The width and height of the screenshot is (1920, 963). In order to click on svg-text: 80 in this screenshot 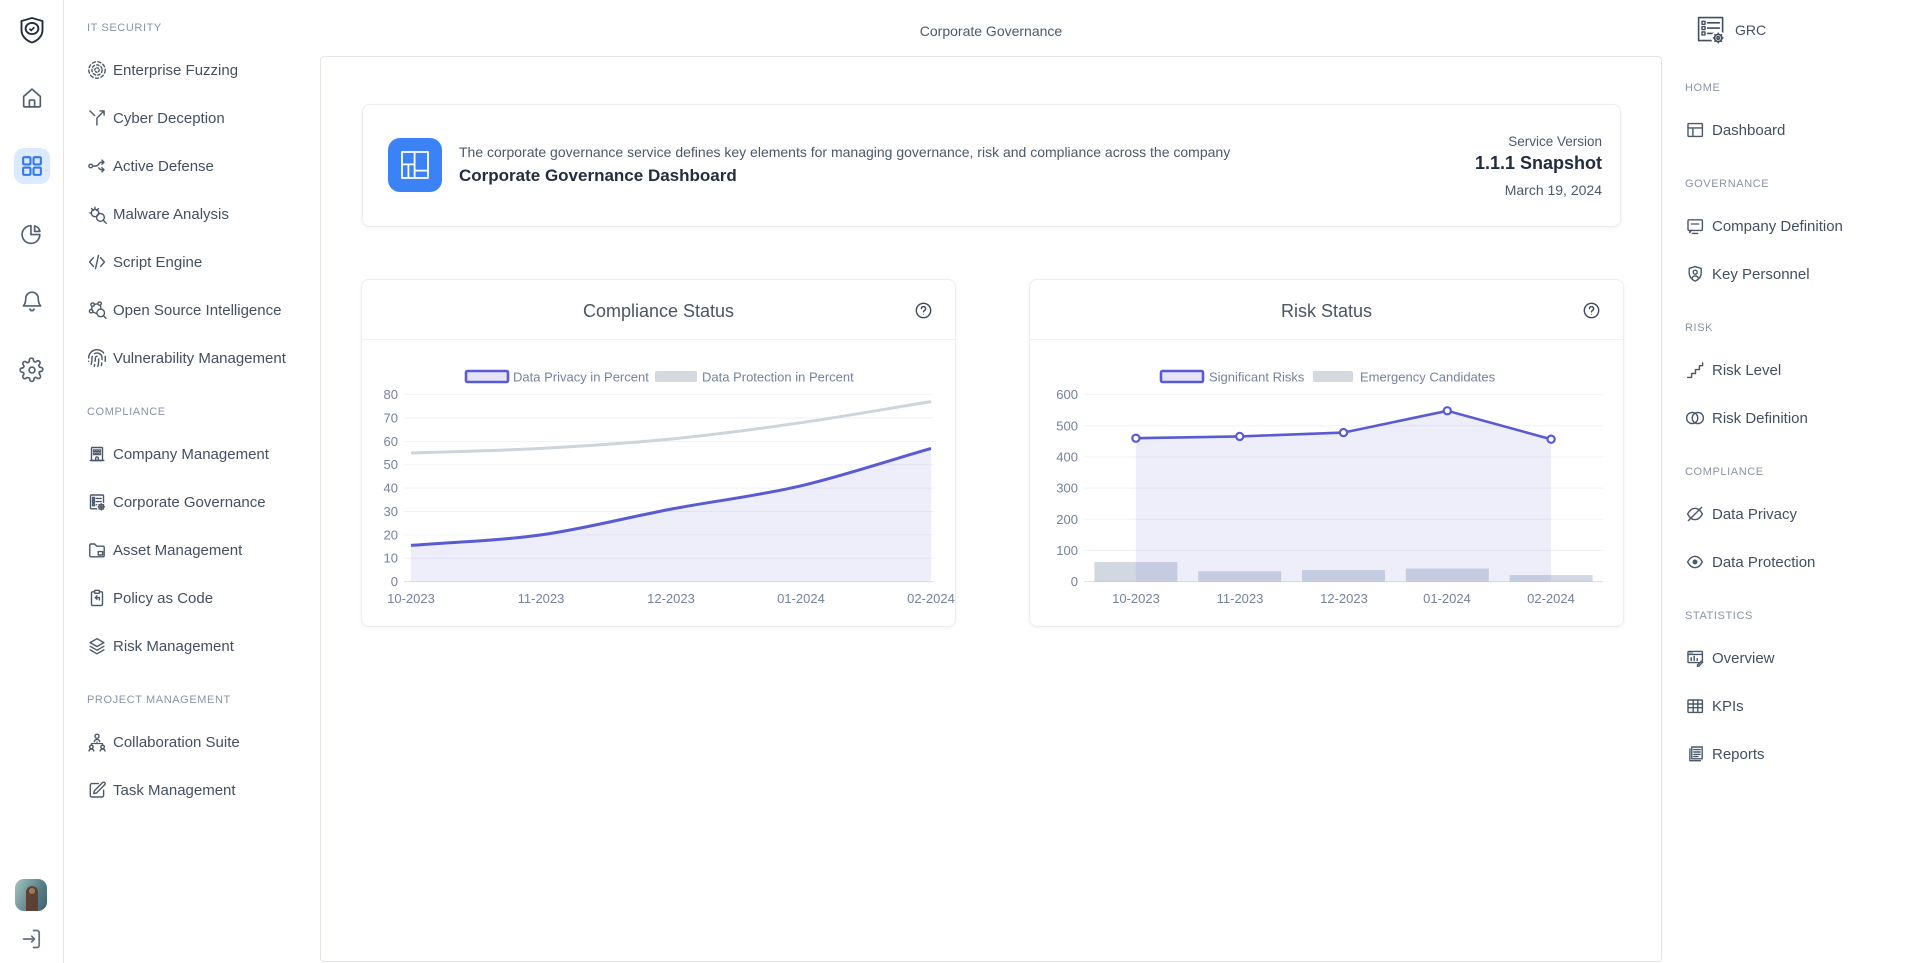, I will do `click(391, 394)`.